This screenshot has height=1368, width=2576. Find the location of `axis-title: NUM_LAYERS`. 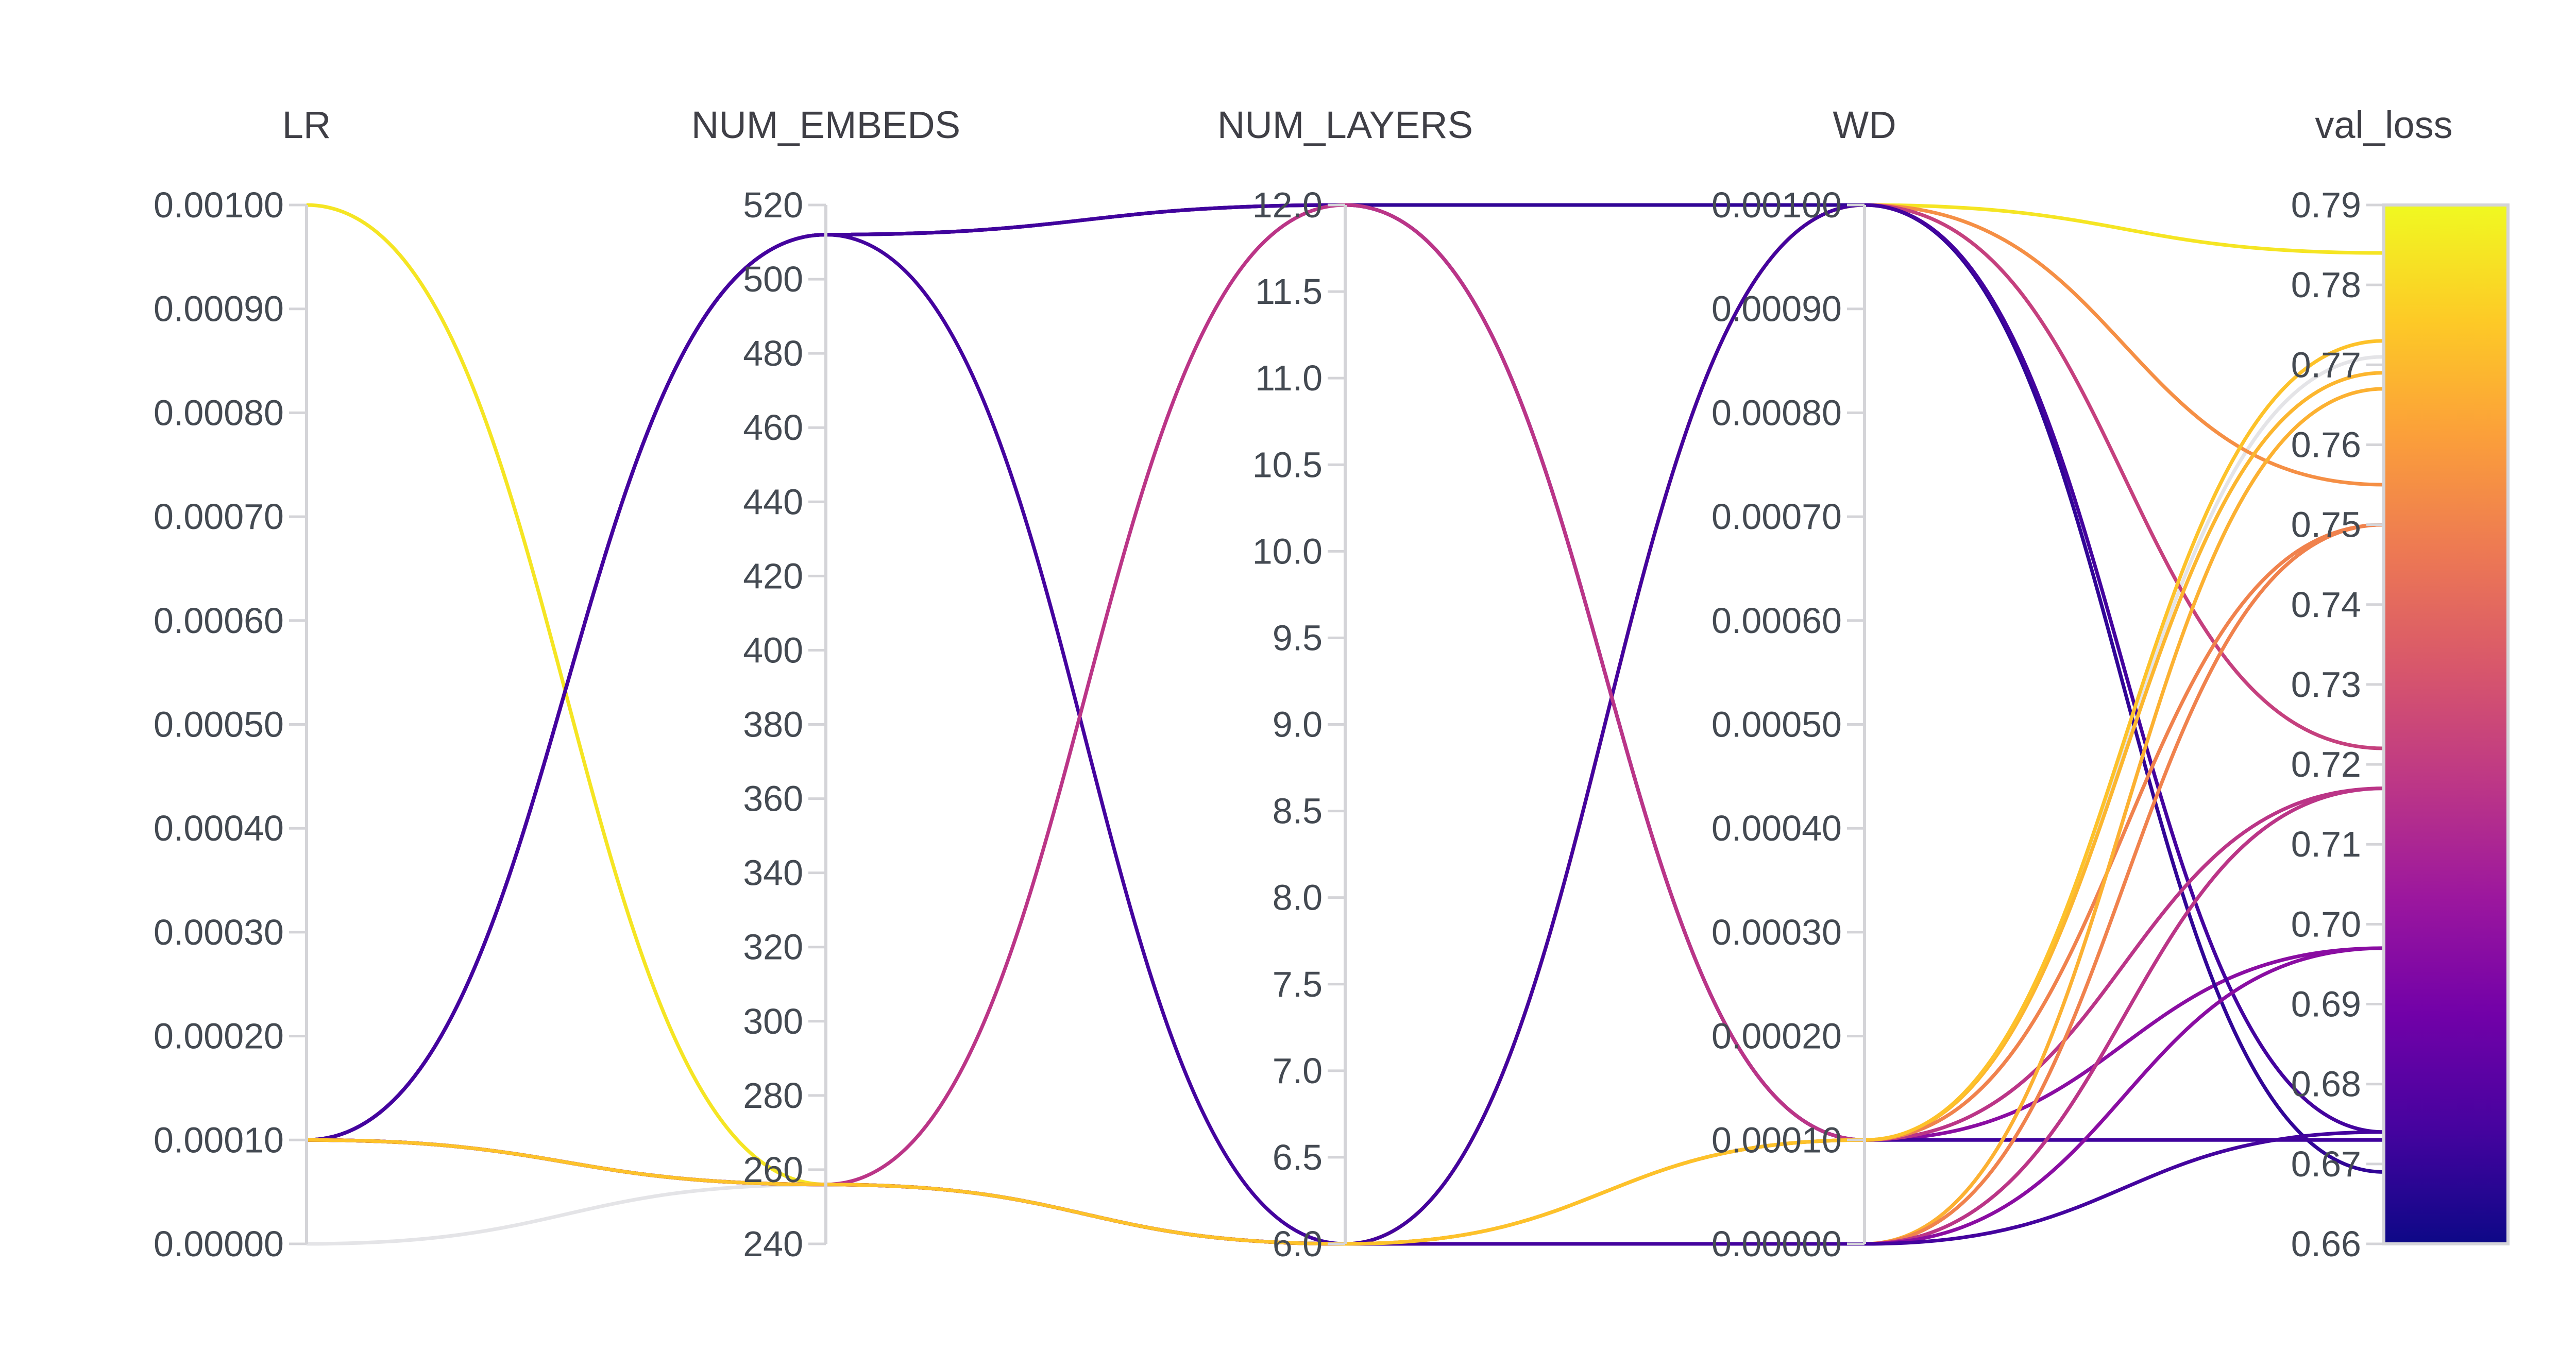

axis-title: NUM_LAYERS is located at coordinates (1345, 125).